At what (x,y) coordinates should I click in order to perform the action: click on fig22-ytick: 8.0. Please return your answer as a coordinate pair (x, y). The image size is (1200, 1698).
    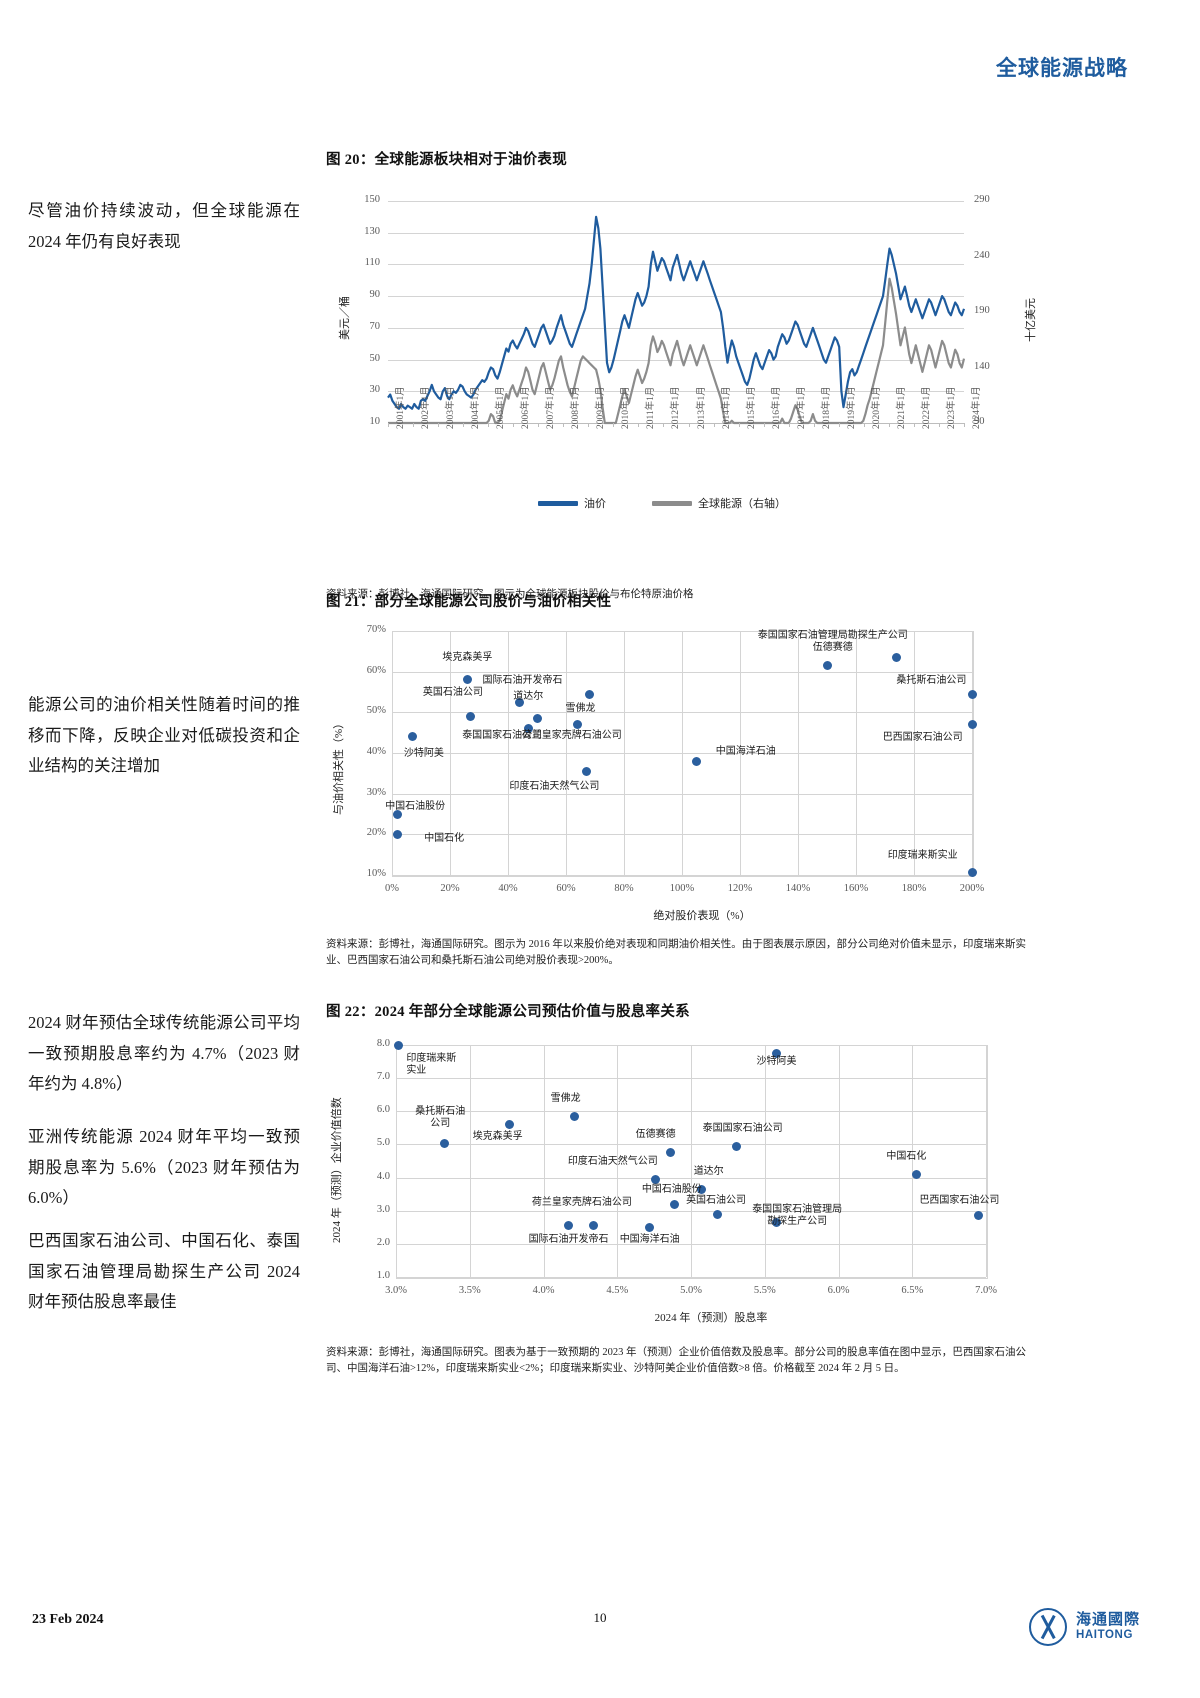
    Looking at the image, I should click on (383, 1043).